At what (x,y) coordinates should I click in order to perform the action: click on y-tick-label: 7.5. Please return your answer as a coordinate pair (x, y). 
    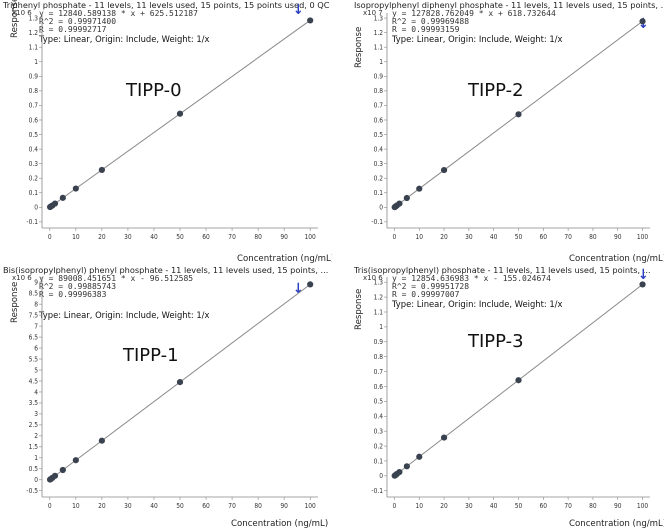
    Looking at the image, I should click on (34, 315).